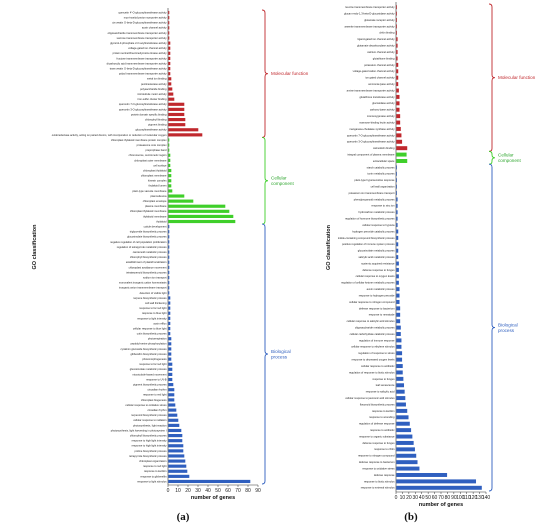  I want to click on category-label: regulation of response to stress, so click(376, 353).